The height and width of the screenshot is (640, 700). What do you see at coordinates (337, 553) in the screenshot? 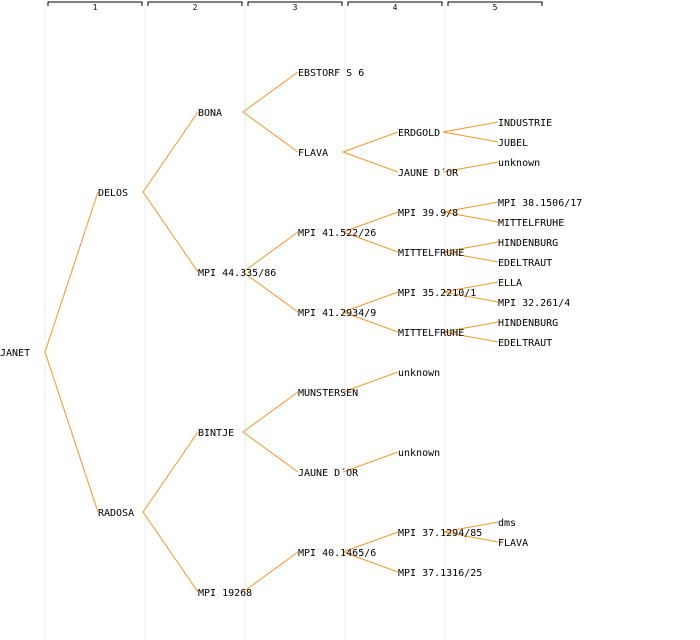
I see `ancestor-node-label: MPI 40.1465/6` at bounding box center [337, 553].